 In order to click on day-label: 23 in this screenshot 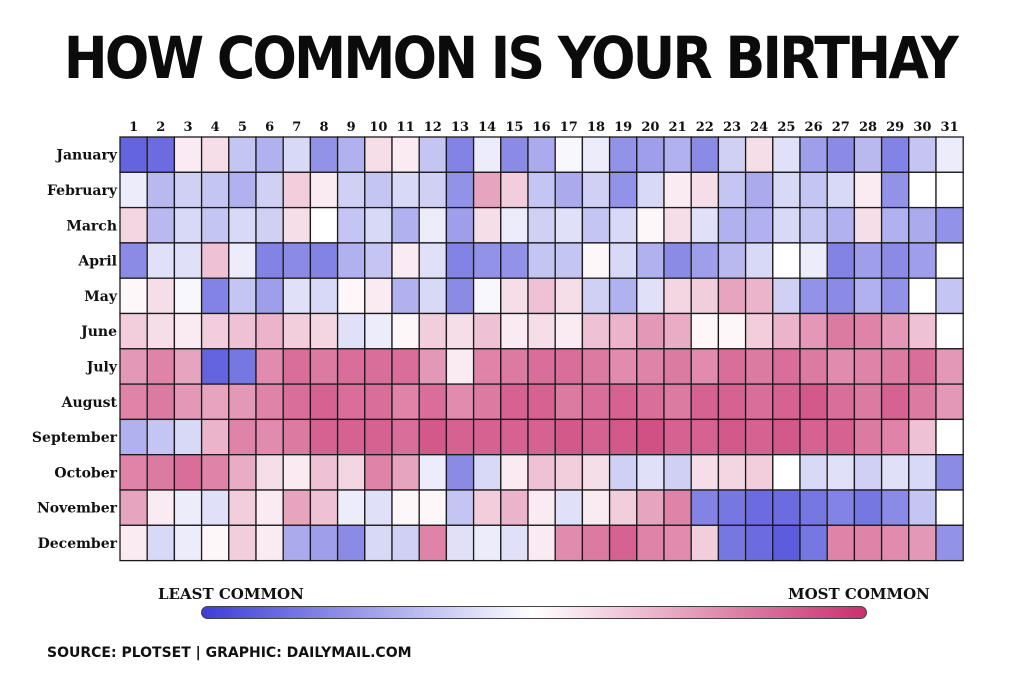, I will do `click(732, 127)`.